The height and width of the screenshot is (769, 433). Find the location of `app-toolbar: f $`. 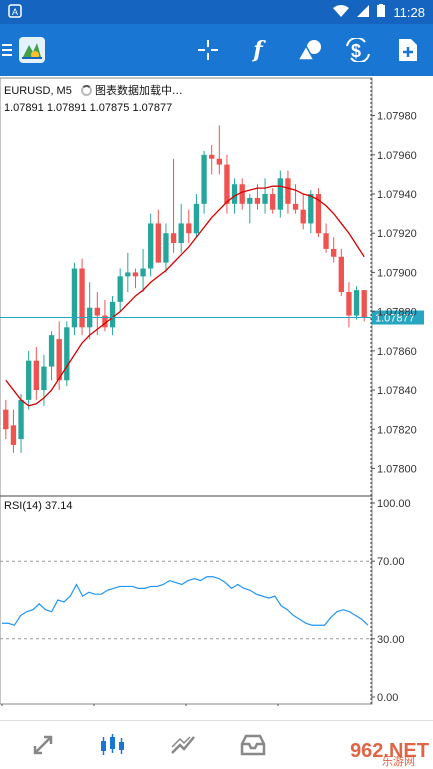

app-toolbar: f $ is located at coordinates (216, 50).